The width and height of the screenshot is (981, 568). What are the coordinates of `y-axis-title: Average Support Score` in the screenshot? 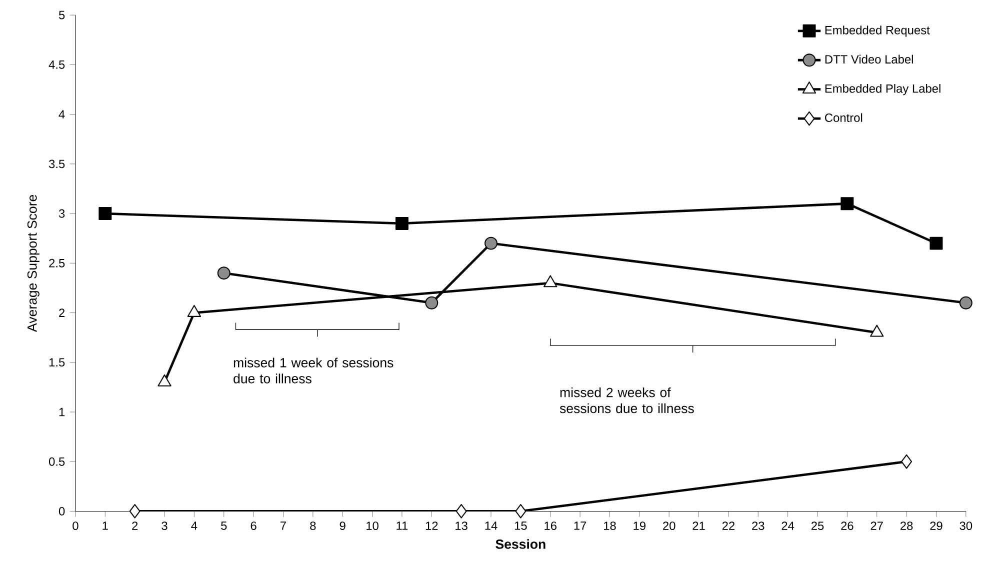 It's located at (33, 263).